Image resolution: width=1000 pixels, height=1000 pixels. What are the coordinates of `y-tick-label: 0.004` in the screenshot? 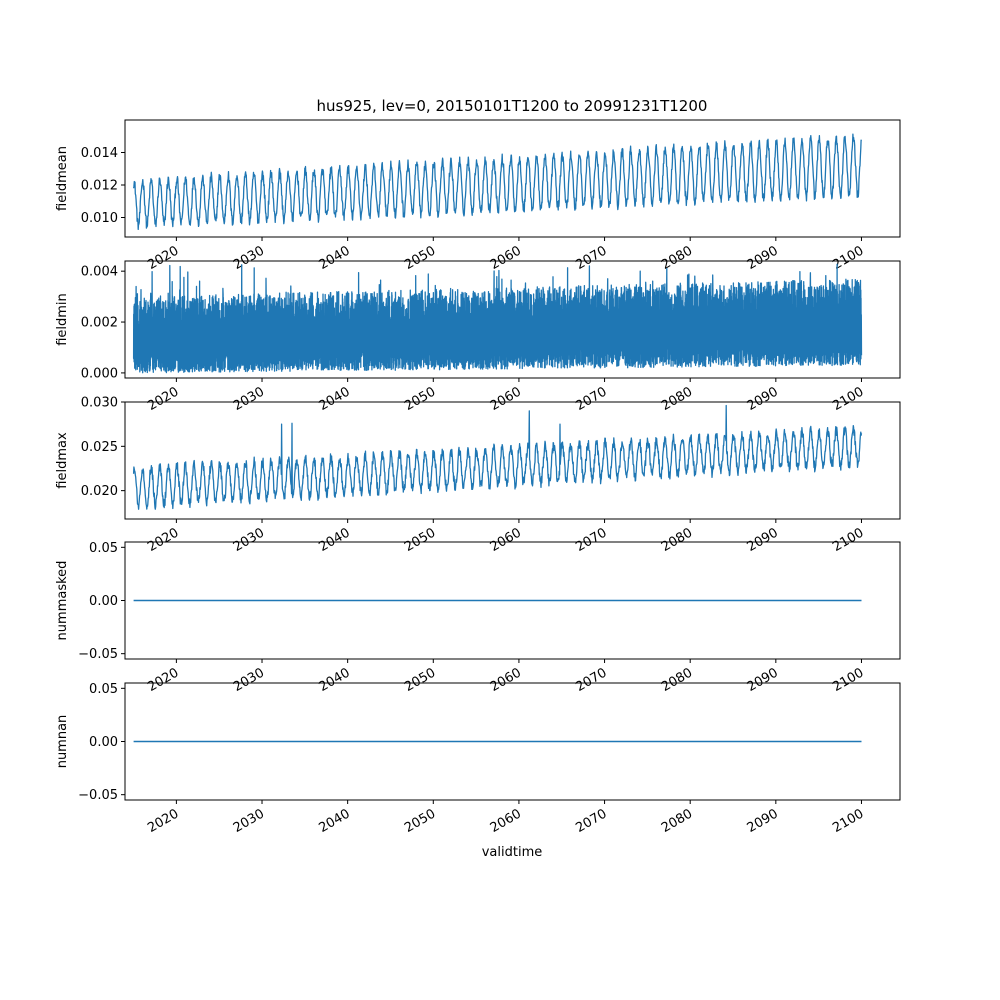 It's located at (99, 272).